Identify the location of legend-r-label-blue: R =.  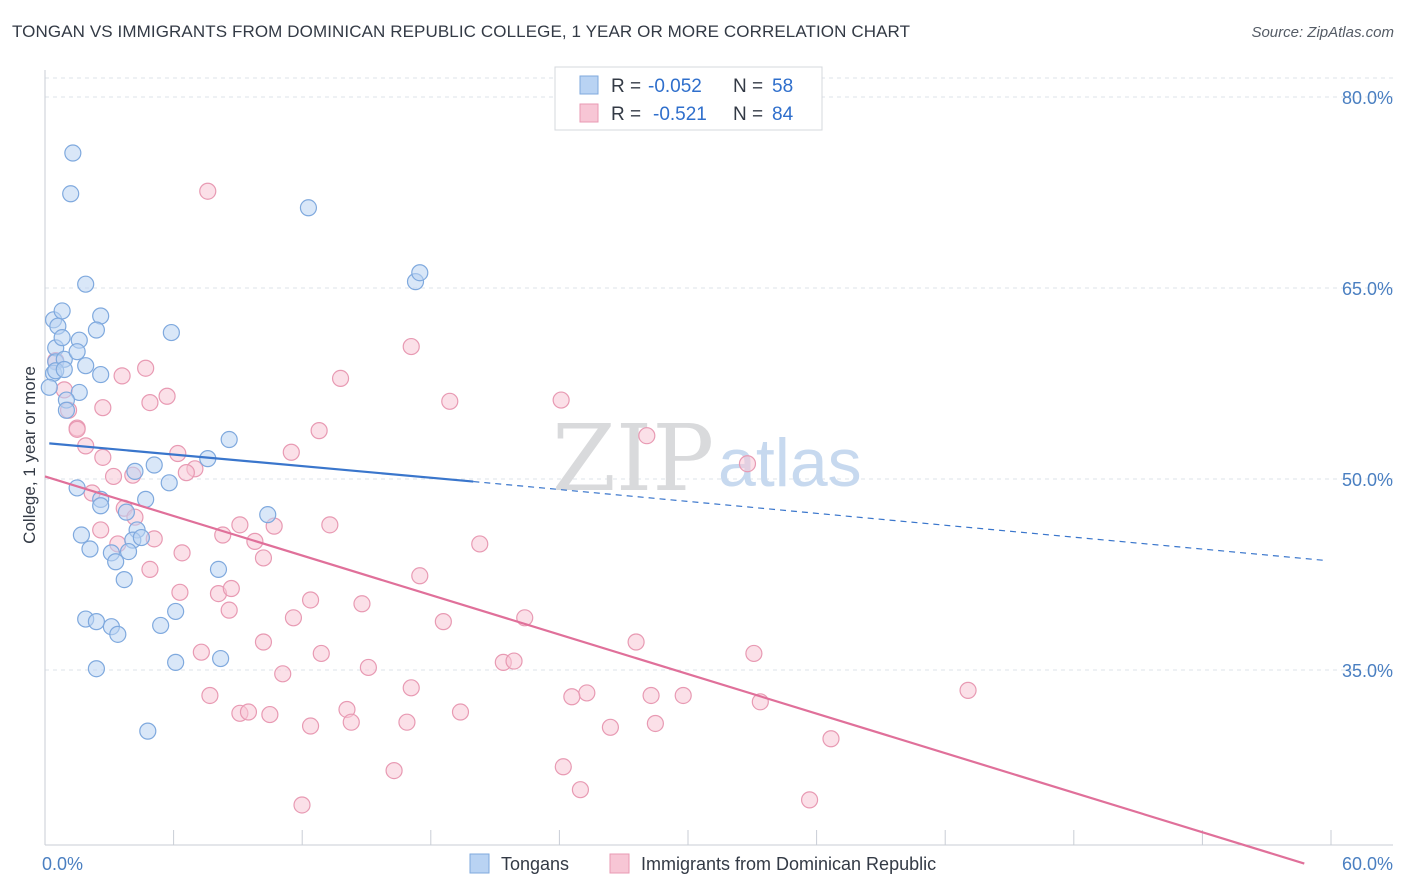
(626, 86).